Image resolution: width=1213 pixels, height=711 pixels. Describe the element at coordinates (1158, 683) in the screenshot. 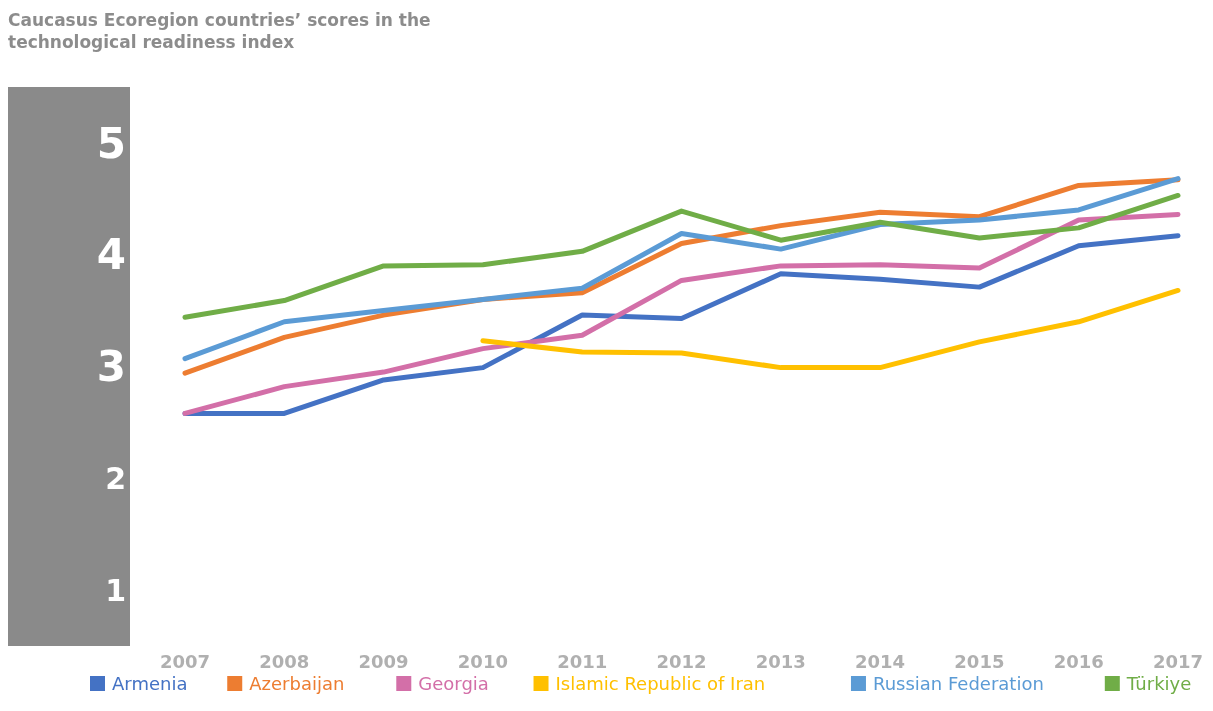

I see `legend-label: Türkiye` at that location.